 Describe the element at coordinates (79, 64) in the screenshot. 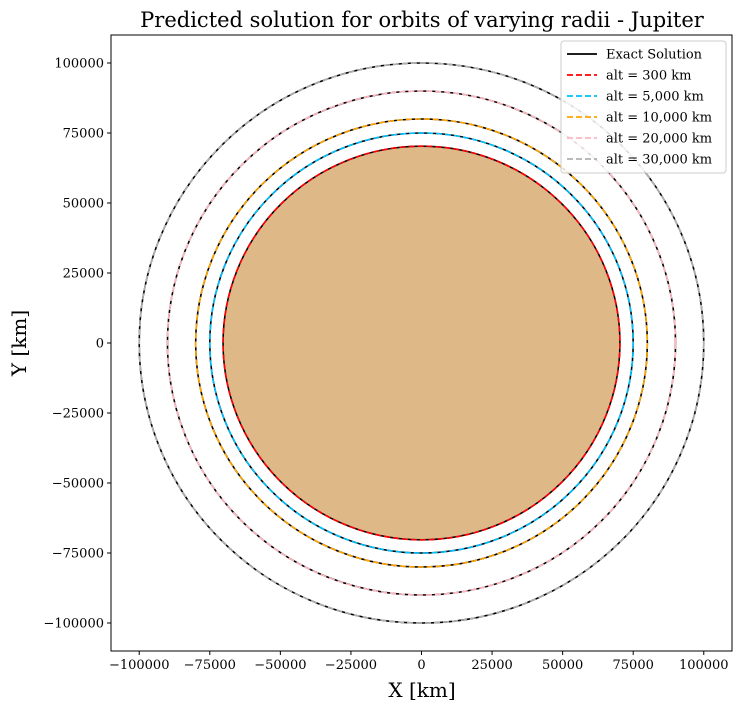

I see `y-tick-label: 100000` at that location.